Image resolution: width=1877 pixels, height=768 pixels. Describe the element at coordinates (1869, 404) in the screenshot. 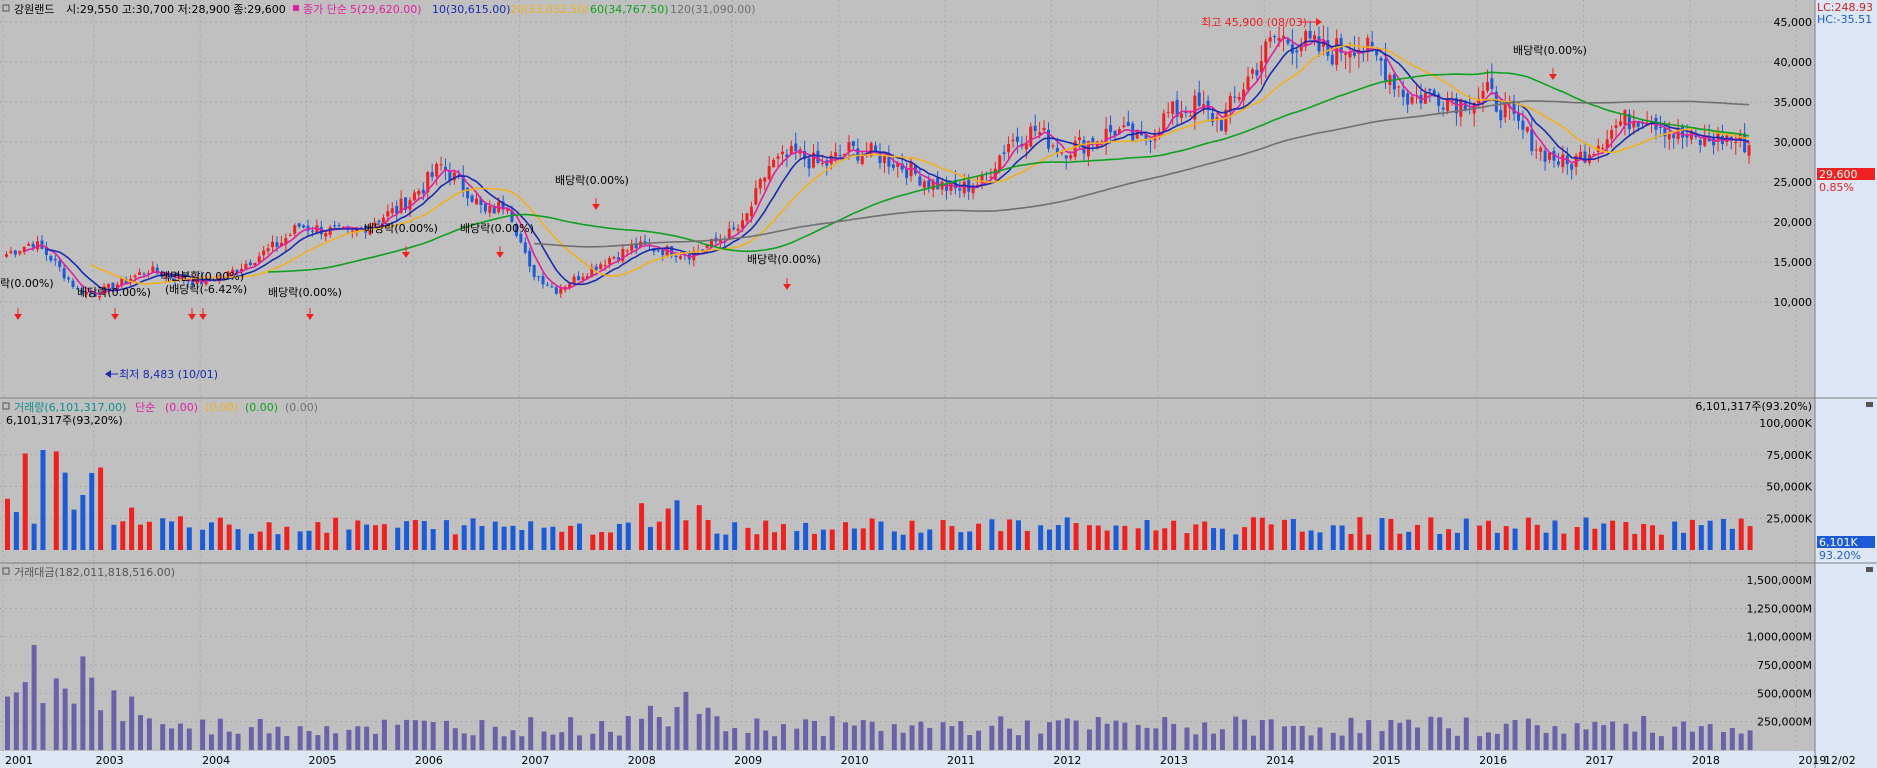

I see `volume-panel-close-icon` at that location.